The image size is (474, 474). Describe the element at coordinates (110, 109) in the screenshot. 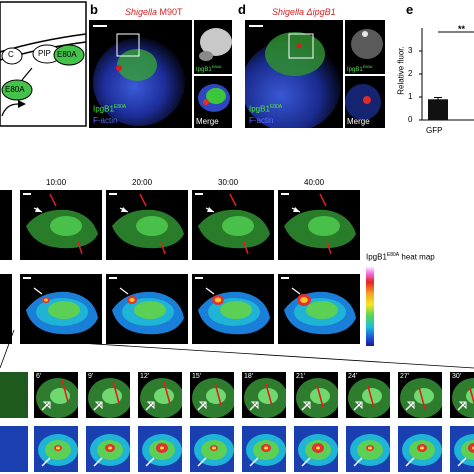

I see `panel-b-protein-label: IpgB1E80A` at that location.